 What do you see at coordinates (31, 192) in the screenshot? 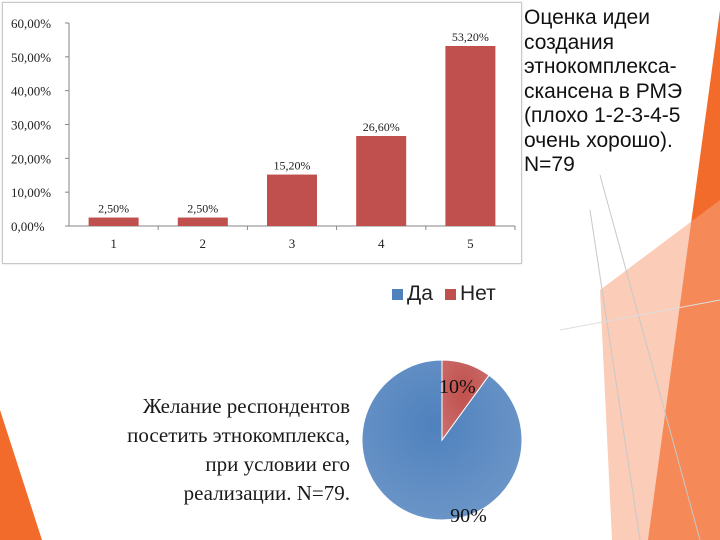
I see `y-tick-label: 10,00%` at bounding box center [31, 192].